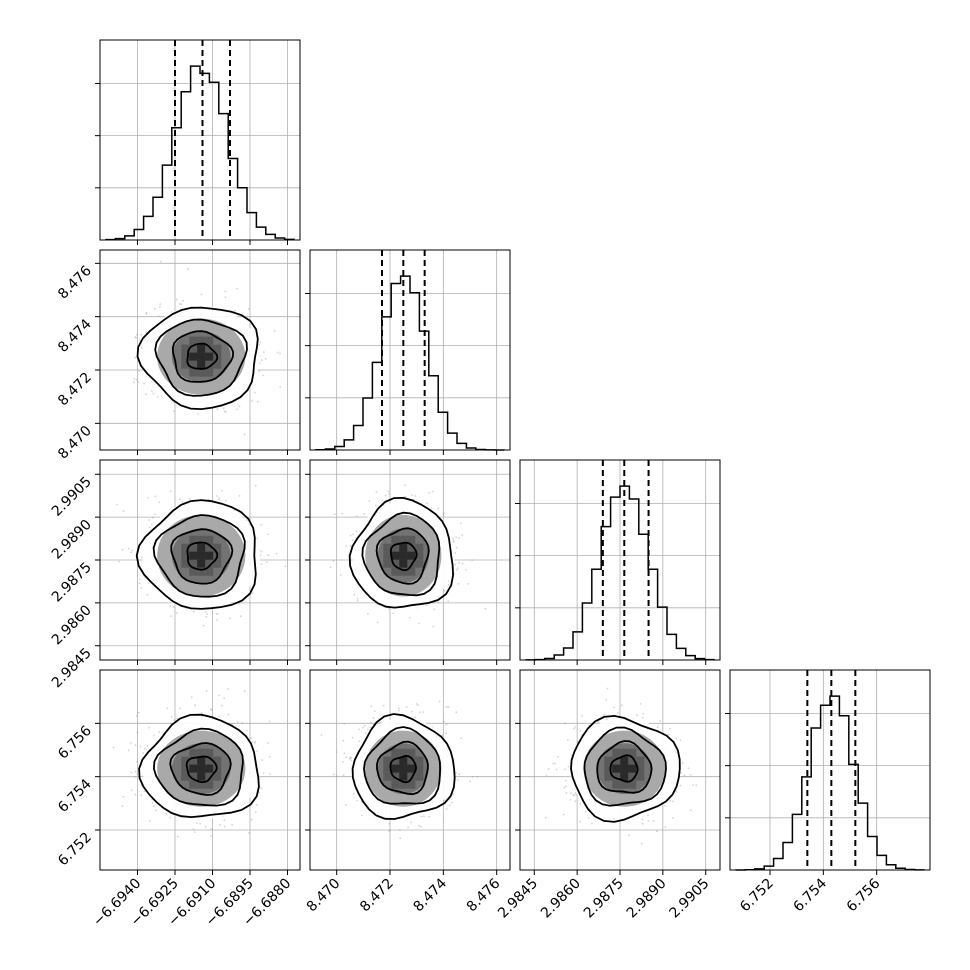  I want to click on x-tick-label-1-2: 8.474, so click(430, 895).